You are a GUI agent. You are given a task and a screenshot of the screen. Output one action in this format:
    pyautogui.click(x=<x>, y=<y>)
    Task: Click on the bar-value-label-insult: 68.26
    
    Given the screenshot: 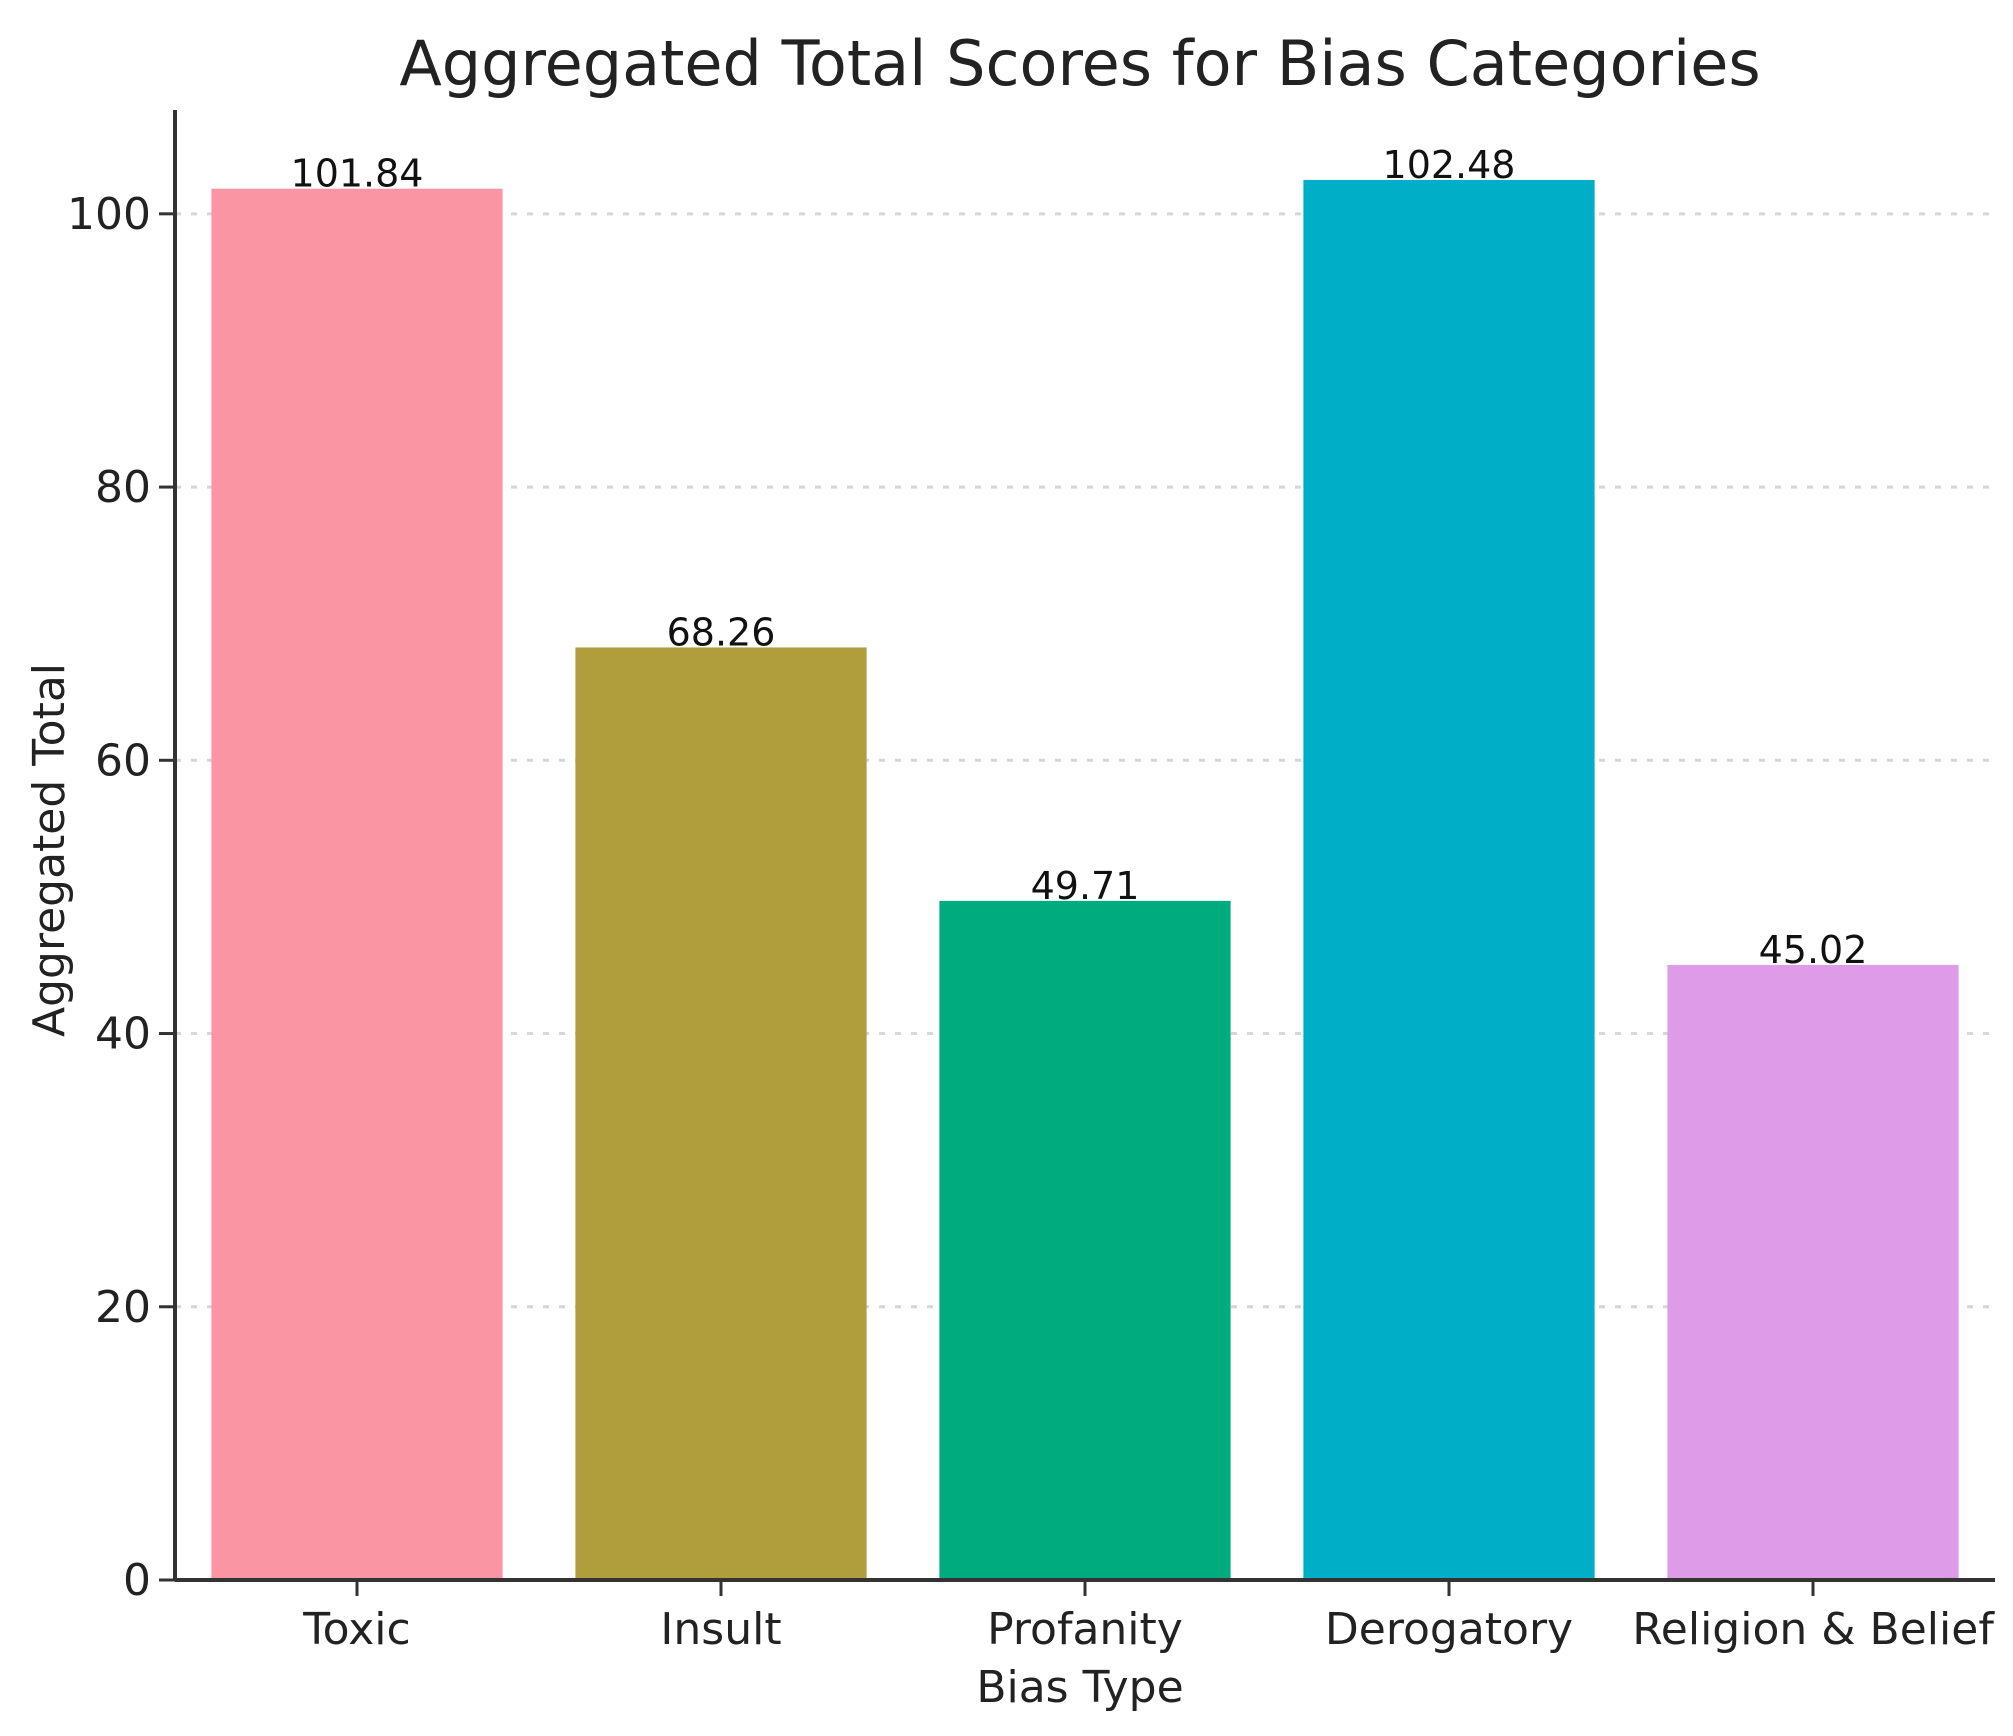 What is the action you would take?
    pyautogui.click(x=721, y=632)
    